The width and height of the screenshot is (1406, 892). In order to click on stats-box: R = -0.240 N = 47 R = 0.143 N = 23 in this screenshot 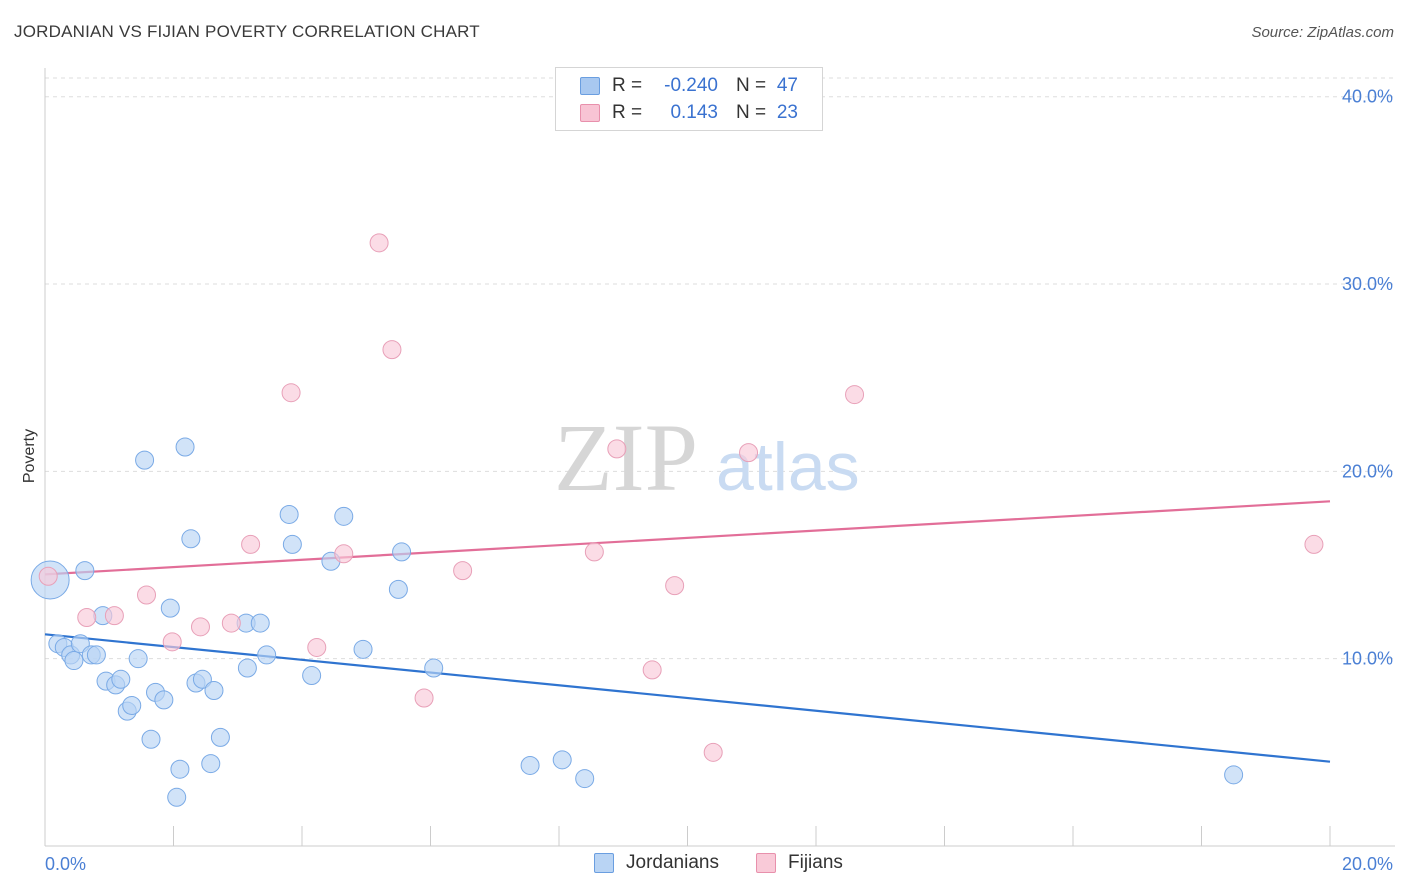, I will do `click(689, 99)`.